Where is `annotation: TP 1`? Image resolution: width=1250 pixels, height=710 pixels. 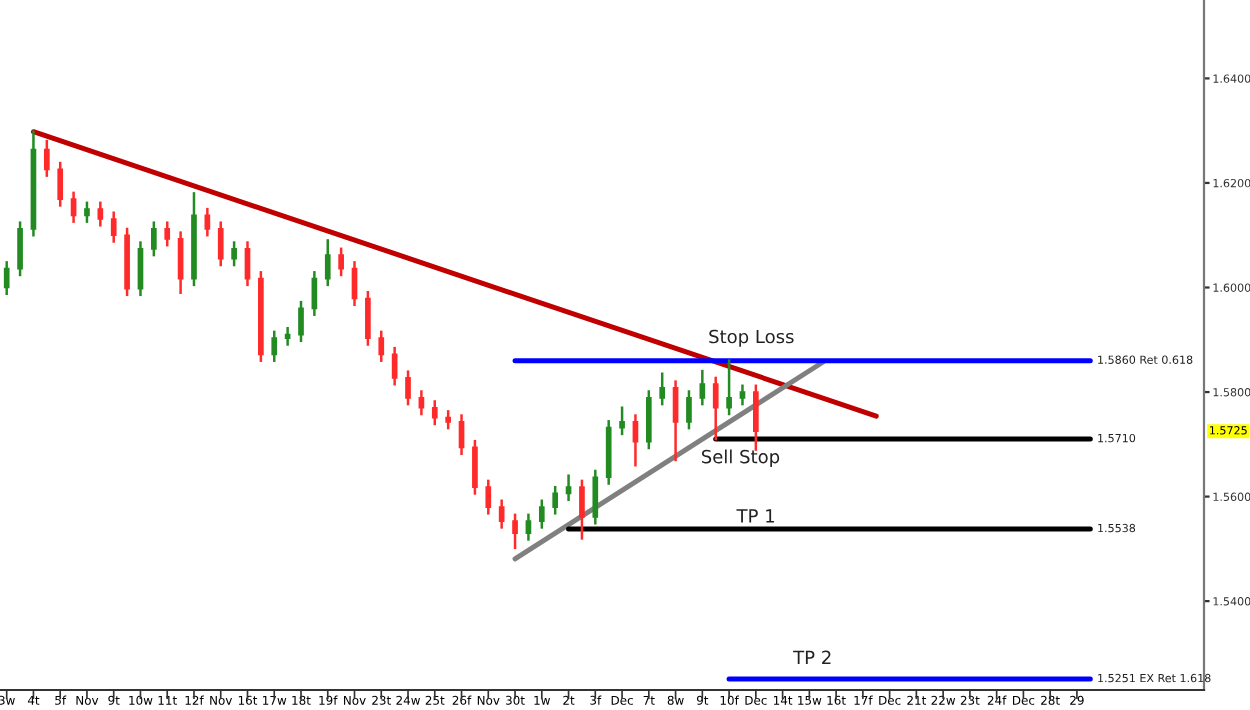 annotation: TP 1 is located at coordinates (755, 516).